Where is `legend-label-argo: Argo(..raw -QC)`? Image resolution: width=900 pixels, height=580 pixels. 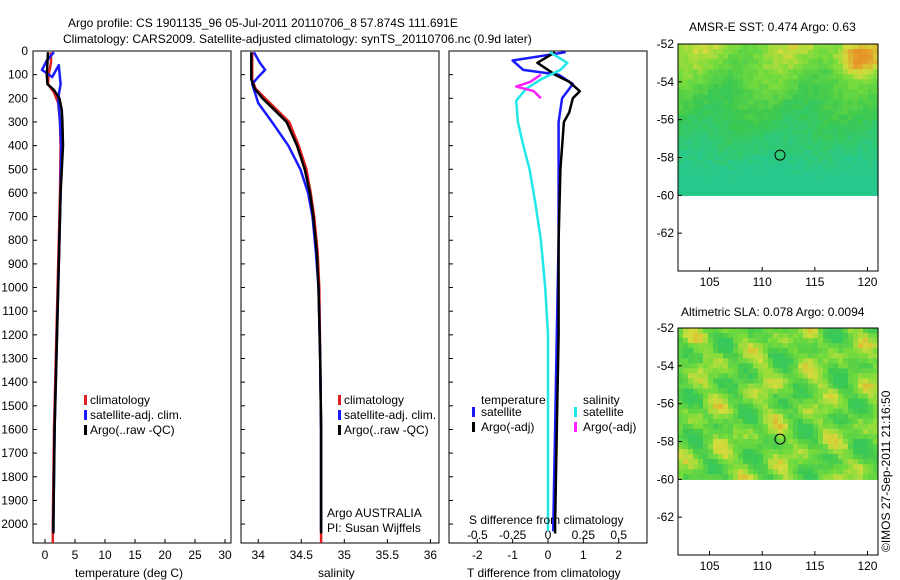 legend-label-argo: Argo(..raw -QC) is located at coordinates (386, 430).